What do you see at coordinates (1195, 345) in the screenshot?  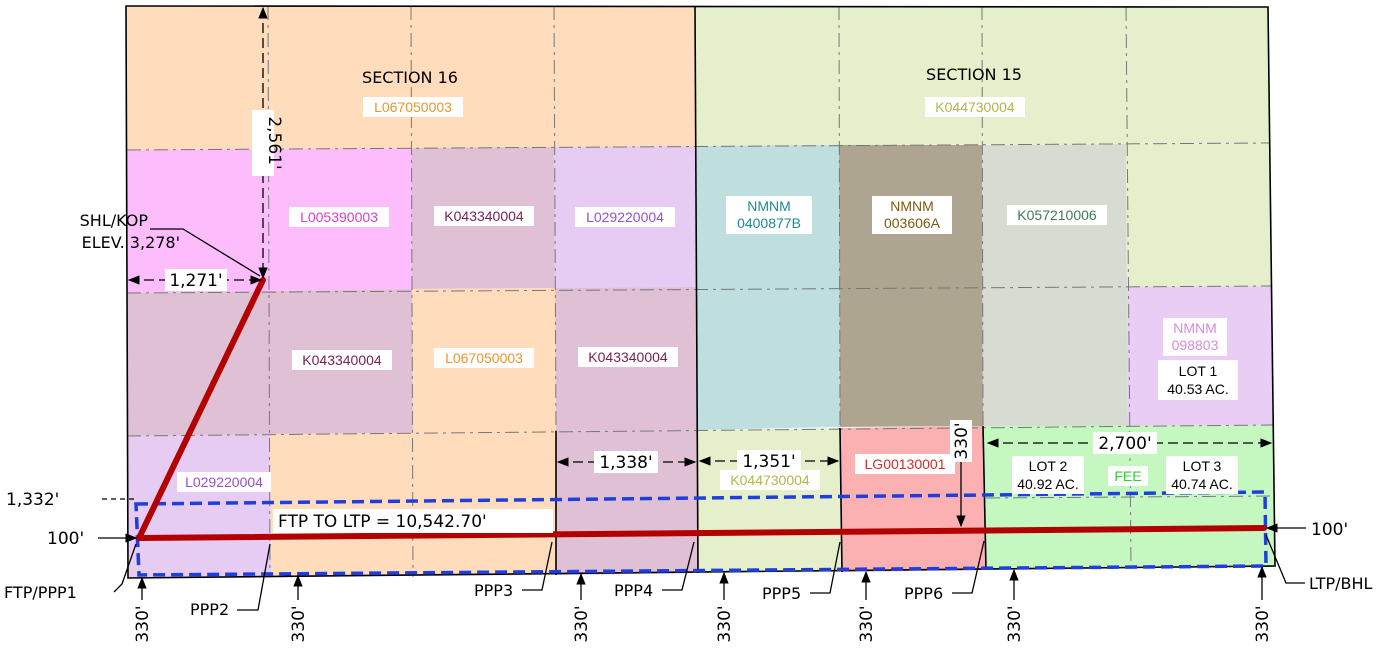 I see `tract-label-nmnm-098803: 098803` at bounding box center [1195, 345].